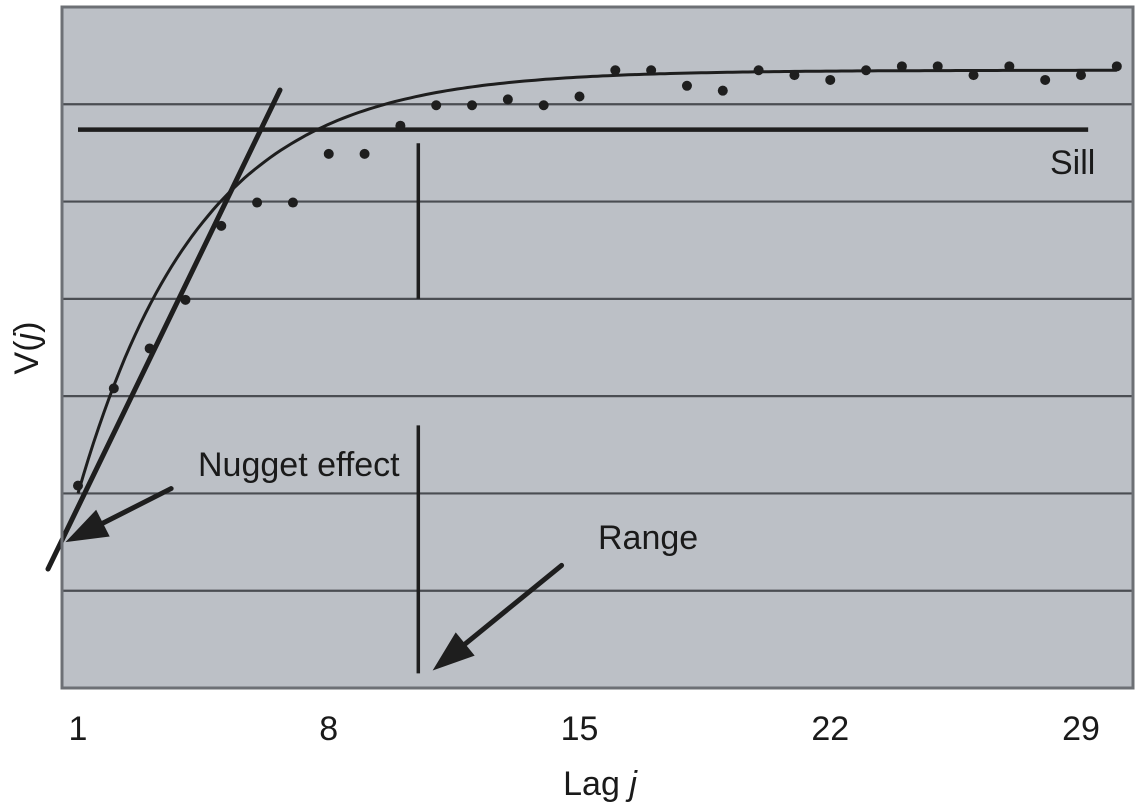 This screenshot has width=1140, height=811. Describe the element at coordinates (648, 538) in the screenshot. I see `range-label: Range` at that location.